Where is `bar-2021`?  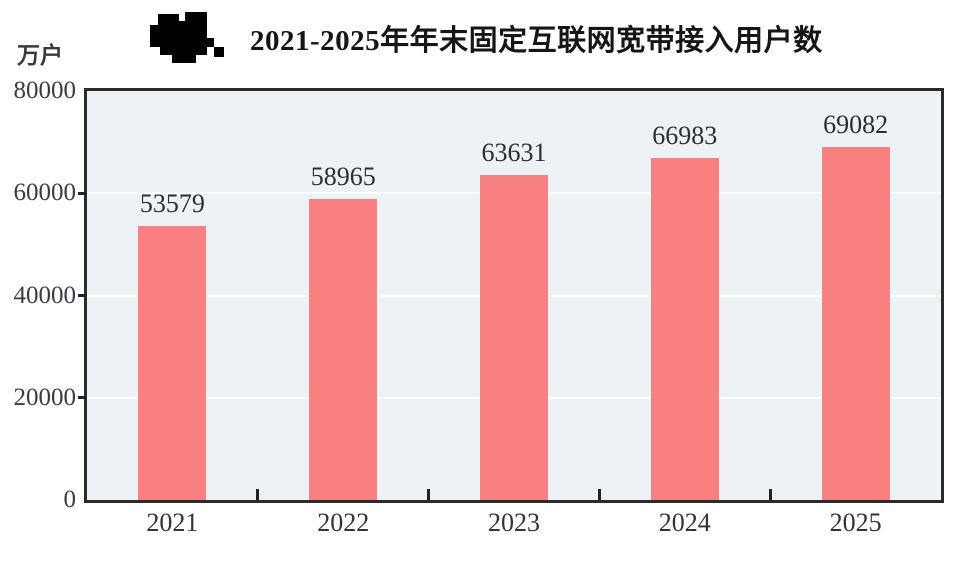 bar-2021 is located at coordinates (172, 363).